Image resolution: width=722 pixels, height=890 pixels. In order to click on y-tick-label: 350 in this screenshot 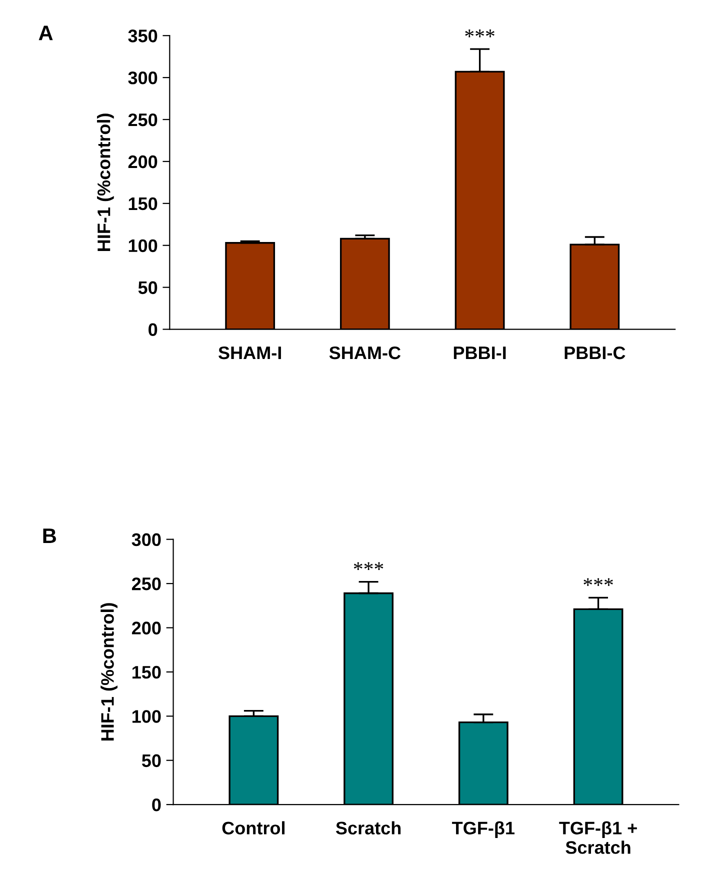, I will do `click(143, 36)`.